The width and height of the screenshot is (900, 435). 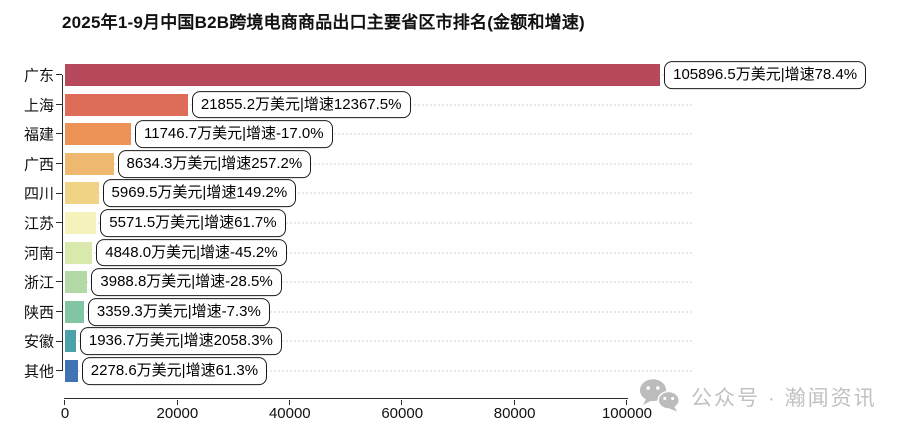 What do you see at coordinates (177, 413) in the screenshot?
I see `x-tick-label: 20000` at bounding box center [177, 413].